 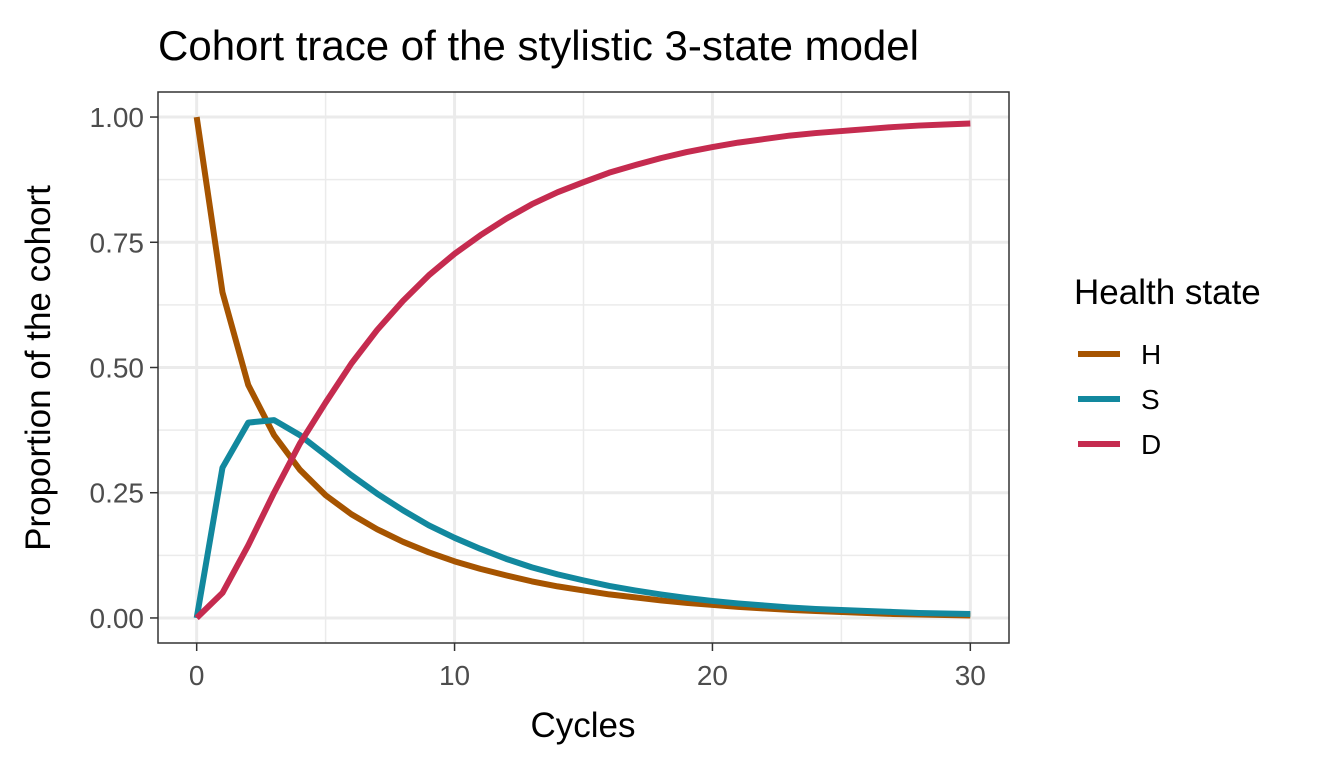 I want to click on y-tick-label: 0.50, so click(x=117, y=368).